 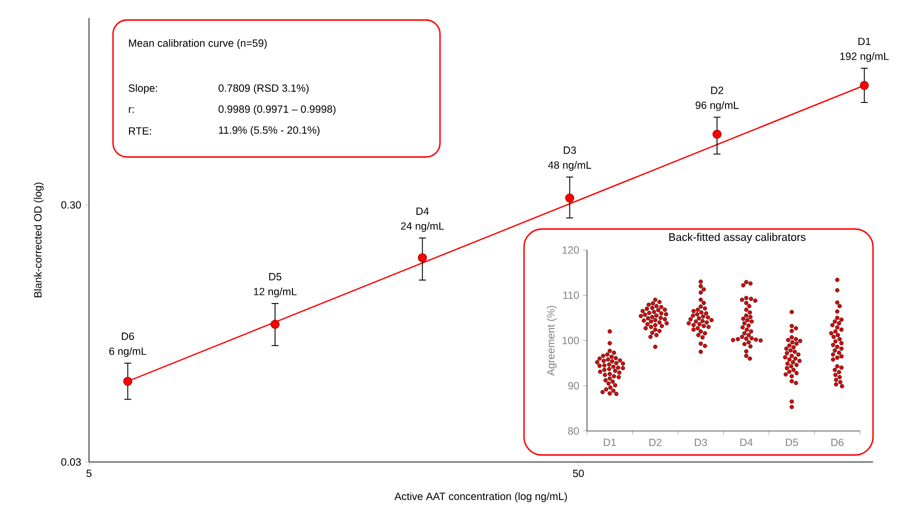 What do you see at coordinates (422, 211) in the screenshot?
I see `annotation: D4` at bounding box center [422, 211].